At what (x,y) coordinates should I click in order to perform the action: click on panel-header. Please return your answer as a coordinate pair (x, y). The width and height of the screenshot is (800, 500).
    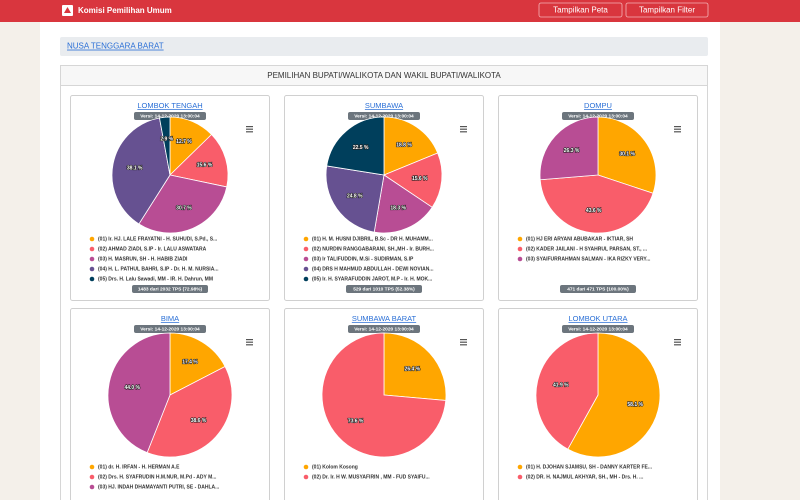
    Looking at the image, I should click on (384, 75).